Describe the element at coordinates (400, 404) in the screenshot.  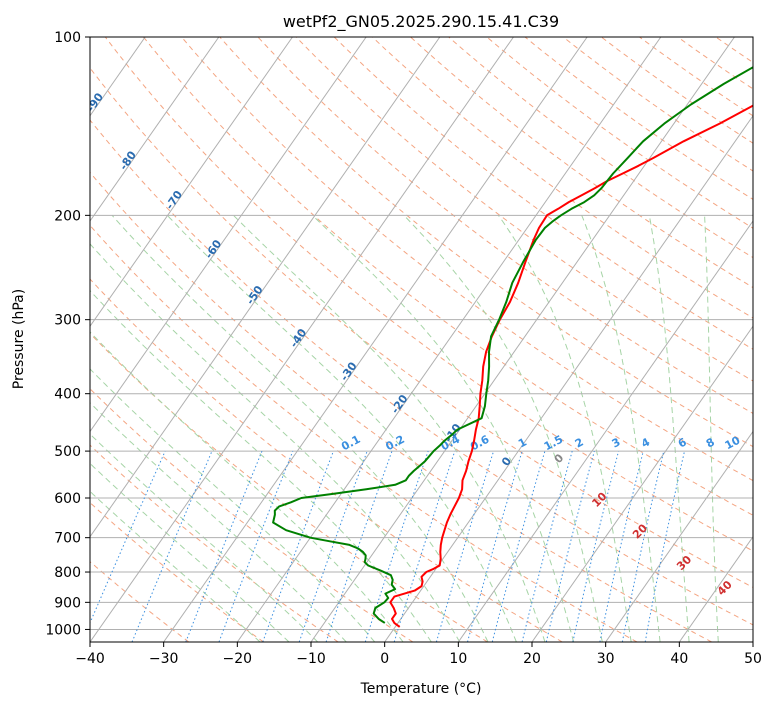
I see `isotherm-label: -20` at that location.